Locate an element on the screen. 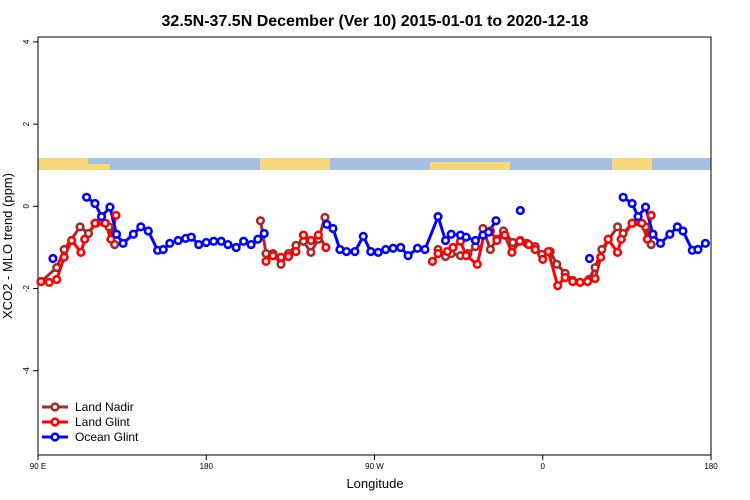 The width and height of the screenshot is (750, 500). legend-label: Land Nadir is located at coordinates (104, 407).